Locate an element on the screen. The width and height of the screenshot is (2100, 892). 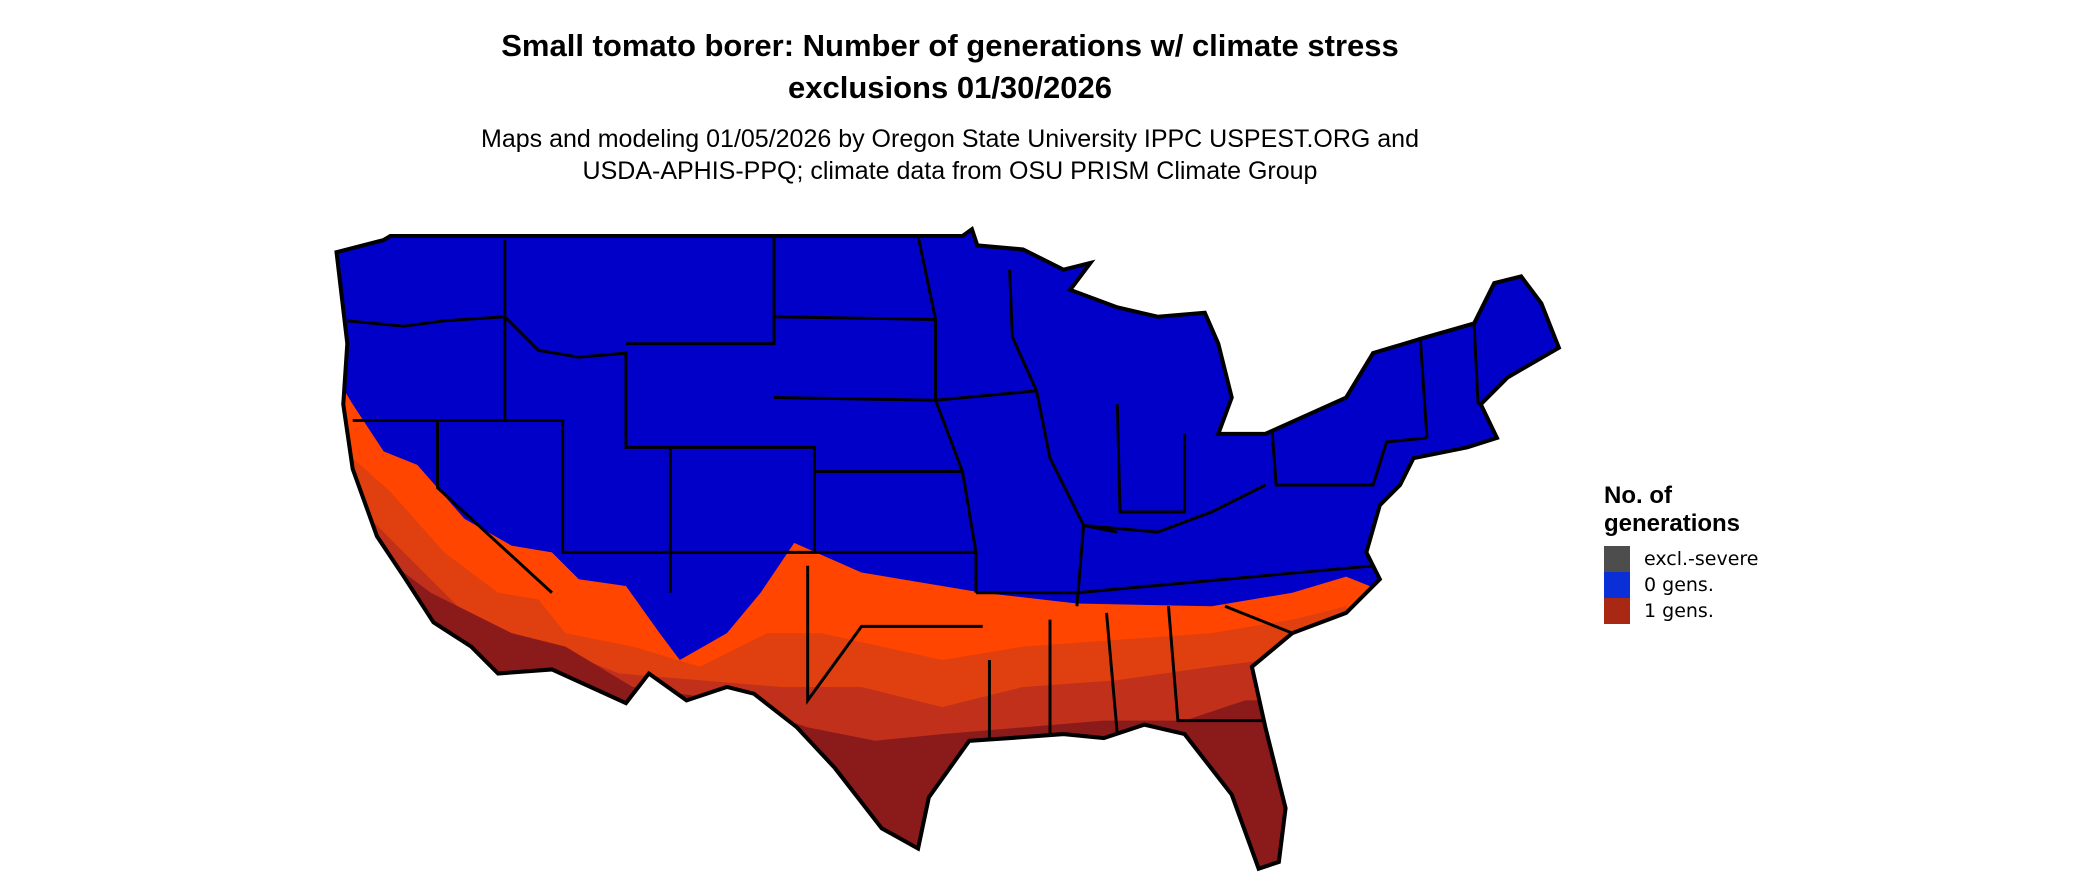
legend-title-line2: generations is located at coordinates (1672, 523).